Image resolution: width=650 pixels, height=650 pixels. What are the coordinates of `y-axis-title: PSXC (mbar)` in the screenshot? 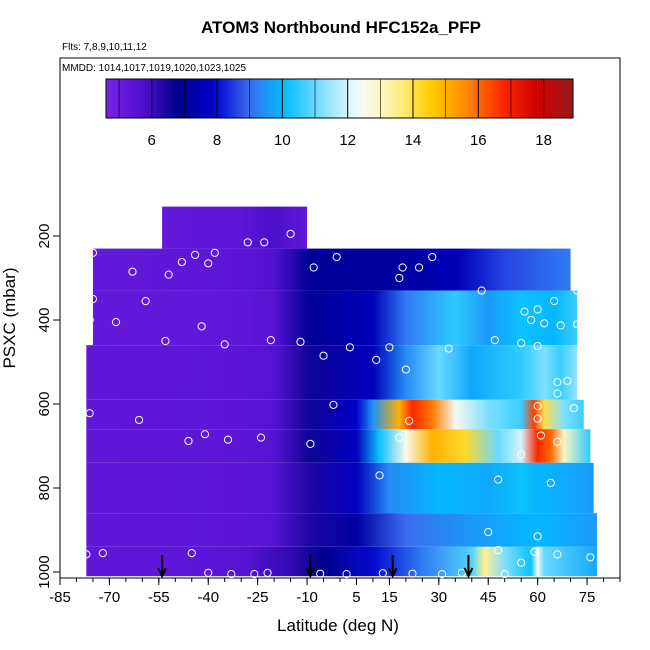 It's located at (9, 317).